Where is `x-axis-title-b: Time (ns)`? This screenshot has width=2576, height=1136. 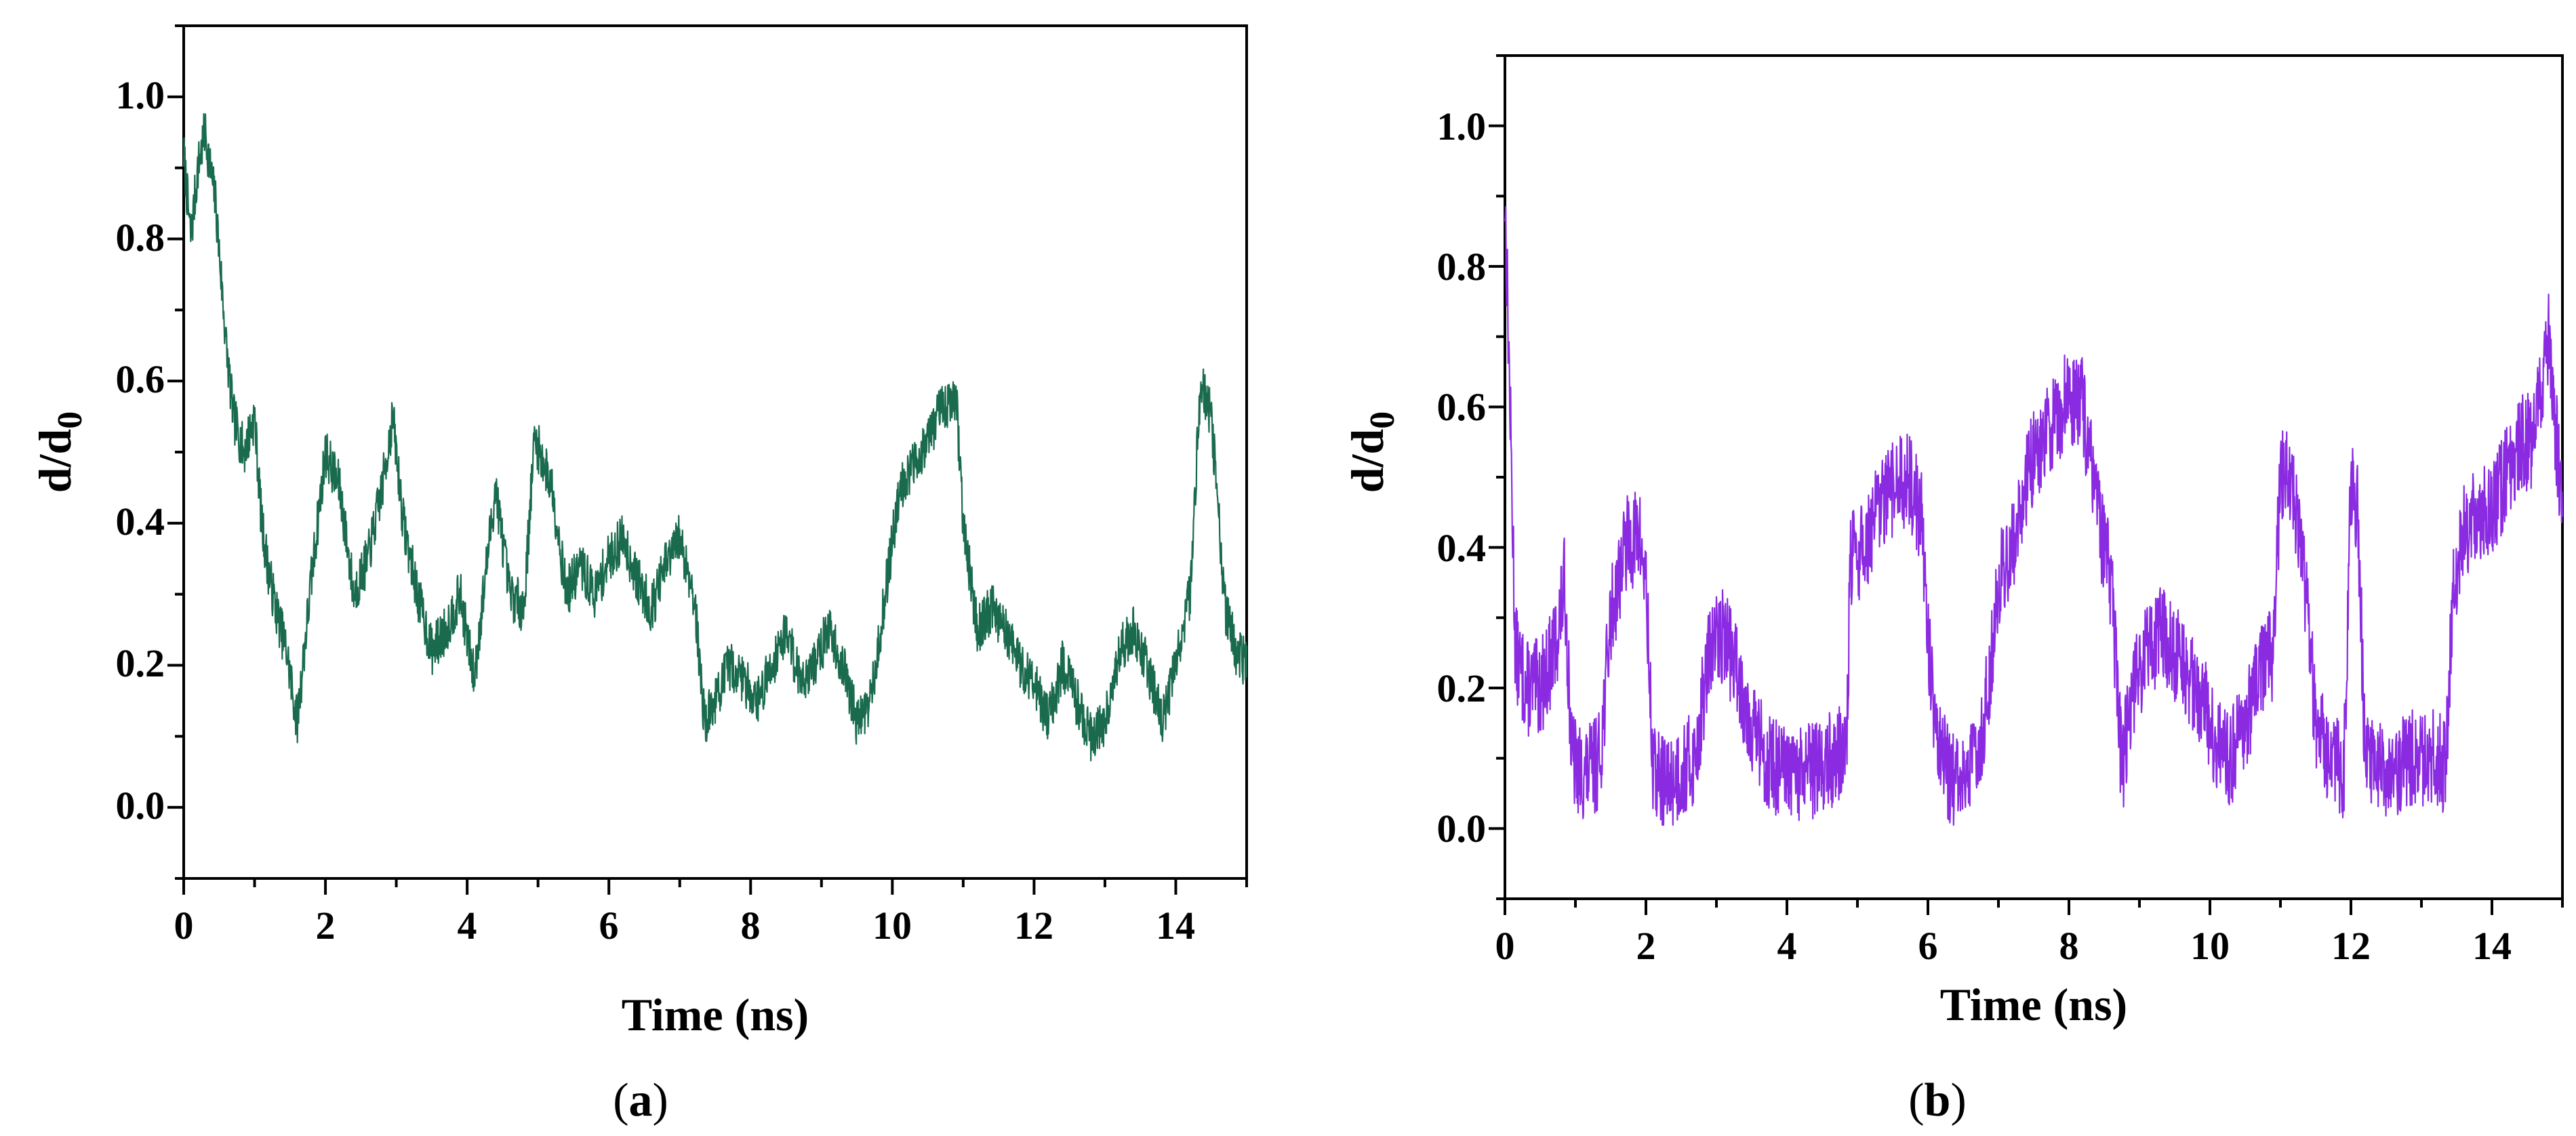 x-axis-title-b: Time (ns) is located at coordinates (2033, 1004).